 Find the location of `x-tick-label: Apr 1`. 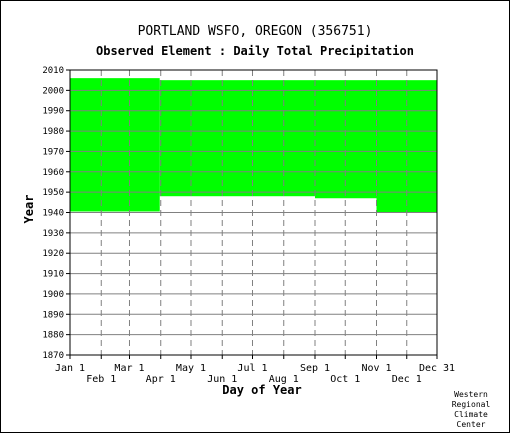

x-tick-label: Apr 1 is located at coordinates (161, 379).